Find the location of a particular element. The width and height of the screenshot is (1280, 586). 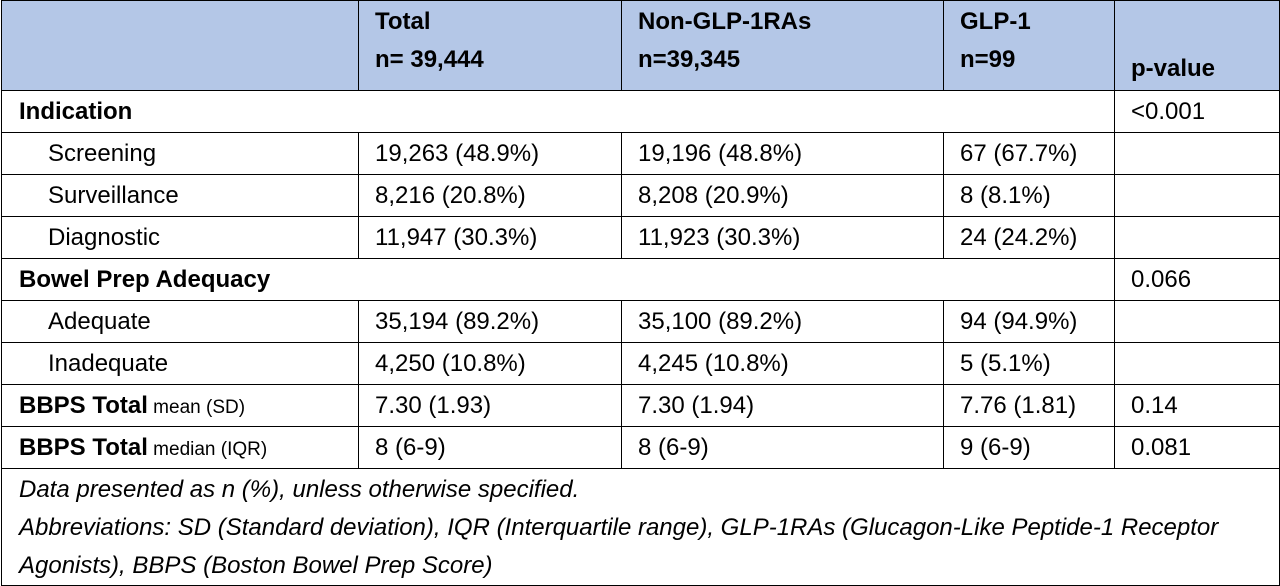

p-value-bbps-median: 0.081 is located at coordinates (1197, 447).